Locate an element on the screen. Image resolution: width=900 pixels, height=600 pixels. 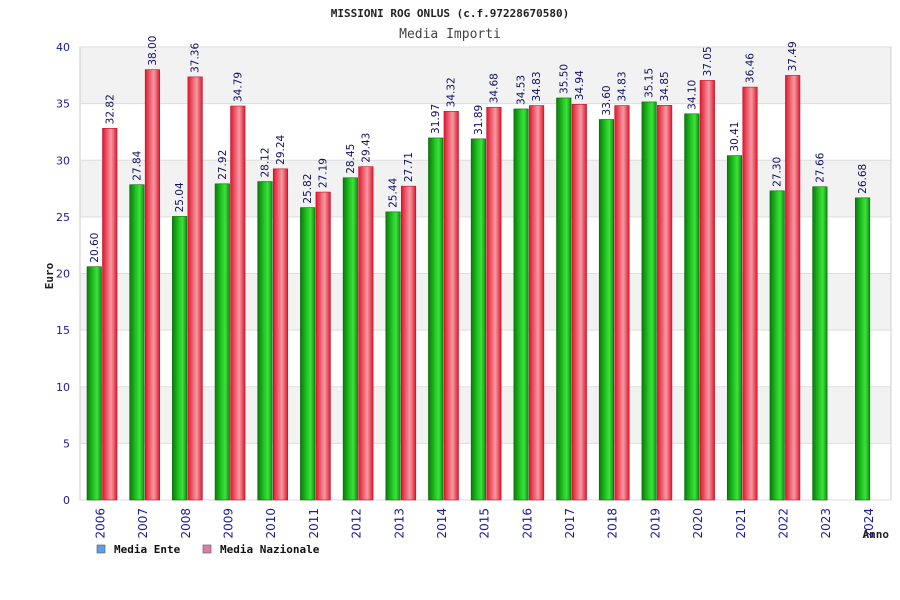
value-label: 27.66 is located at coordinates (820, 167).